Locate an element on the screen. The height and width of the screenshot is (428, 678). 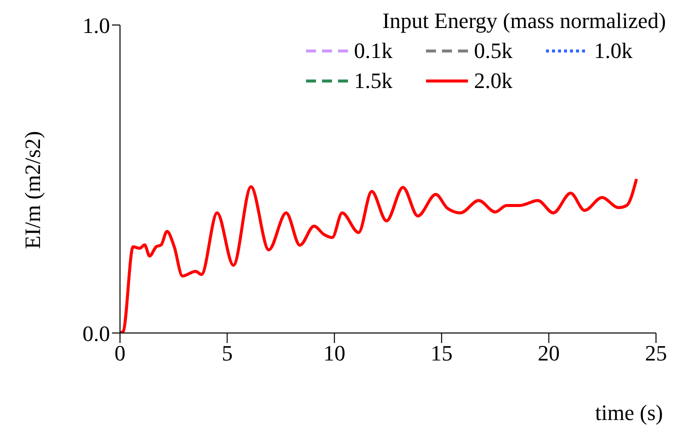
y-axis-title: EI/m (m2/s2) is located at coordinates (32, 190).